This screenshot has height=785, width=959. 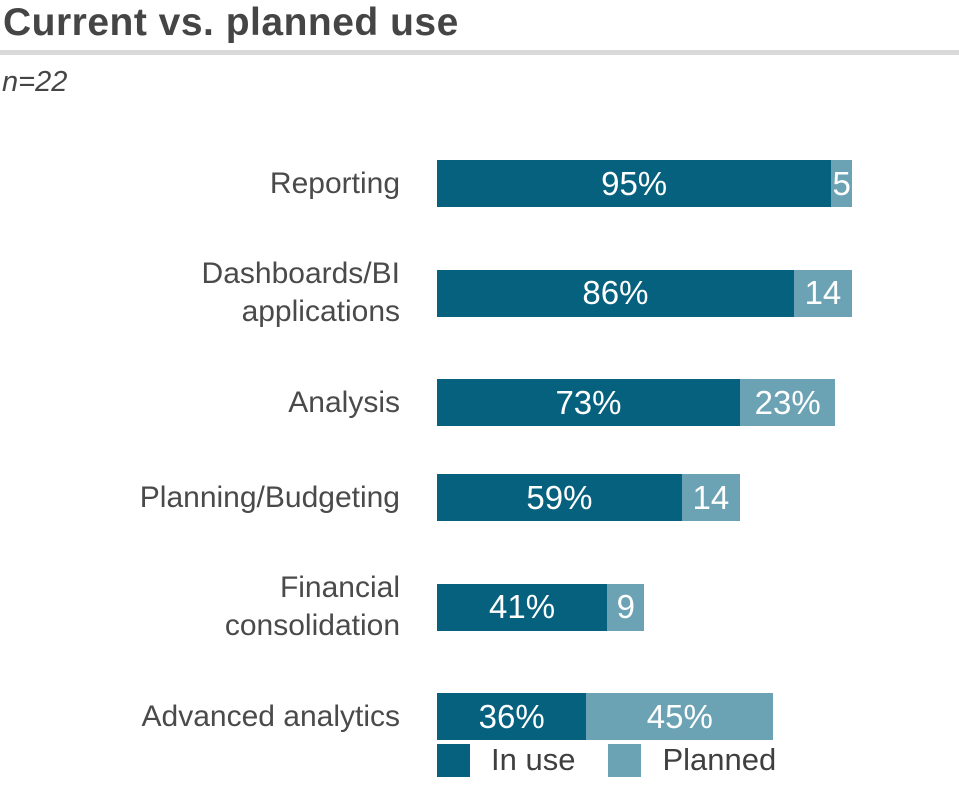 I want to click on category-label: Dashboards/BI applications, so click(x=300, y=292).